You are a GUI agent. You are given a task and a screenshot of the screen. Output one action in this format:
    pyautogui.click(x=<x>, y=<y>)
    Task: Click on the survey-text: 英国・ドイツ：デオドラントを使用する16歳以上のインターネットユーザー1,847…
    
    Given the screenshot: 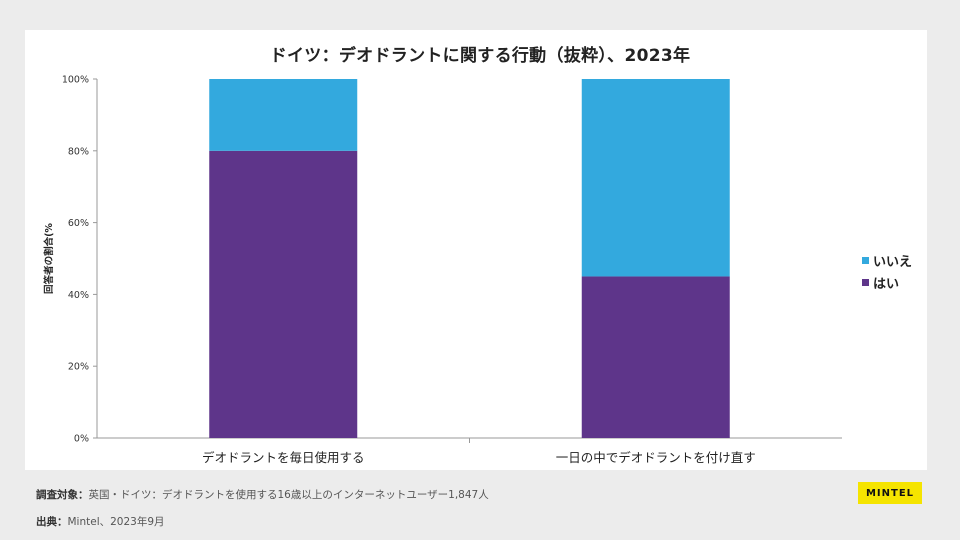 What is the action you would take?
    pyautogui.click(x=288, y=495)
    